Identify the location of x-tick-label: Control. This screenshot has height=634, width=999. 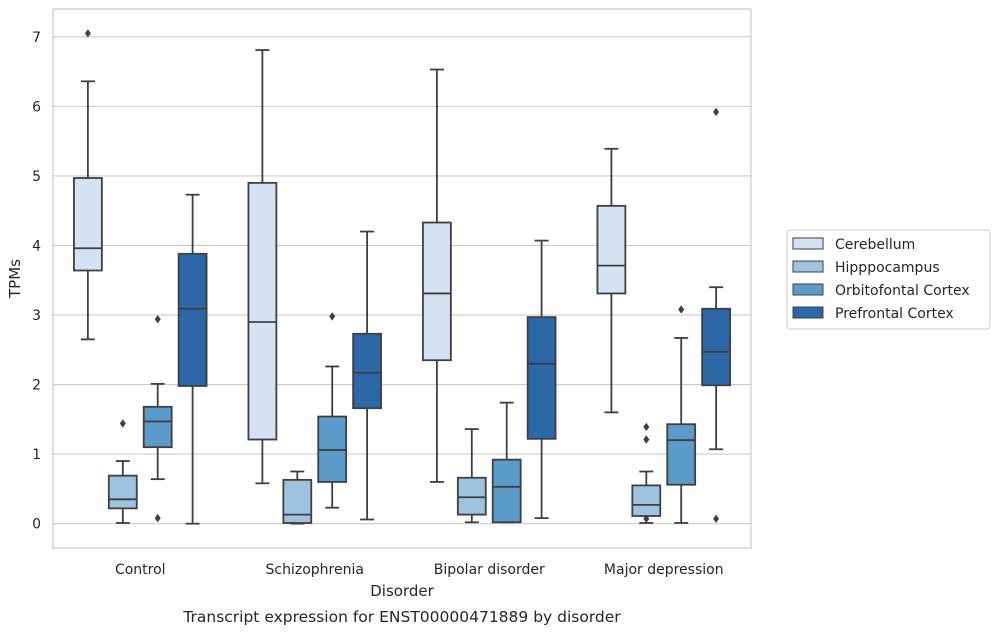
(140, 570).